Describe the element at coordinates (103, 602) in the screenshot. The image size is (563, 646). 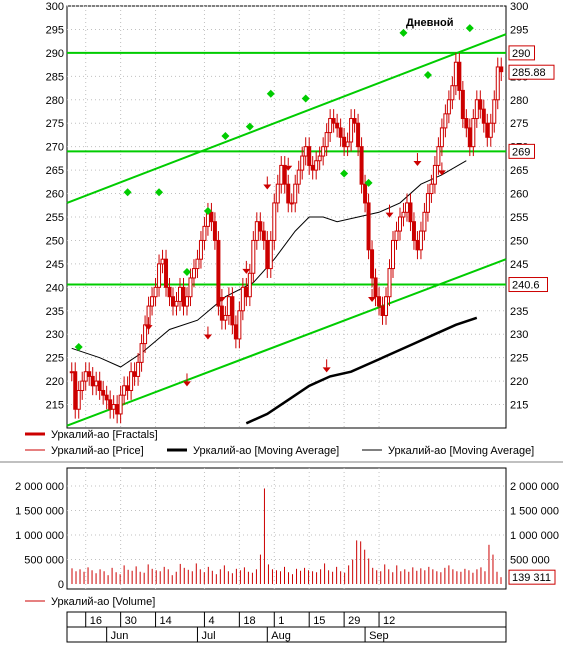
I see `volume-legend-label: Уркалий-ао [Volume]` at that location.